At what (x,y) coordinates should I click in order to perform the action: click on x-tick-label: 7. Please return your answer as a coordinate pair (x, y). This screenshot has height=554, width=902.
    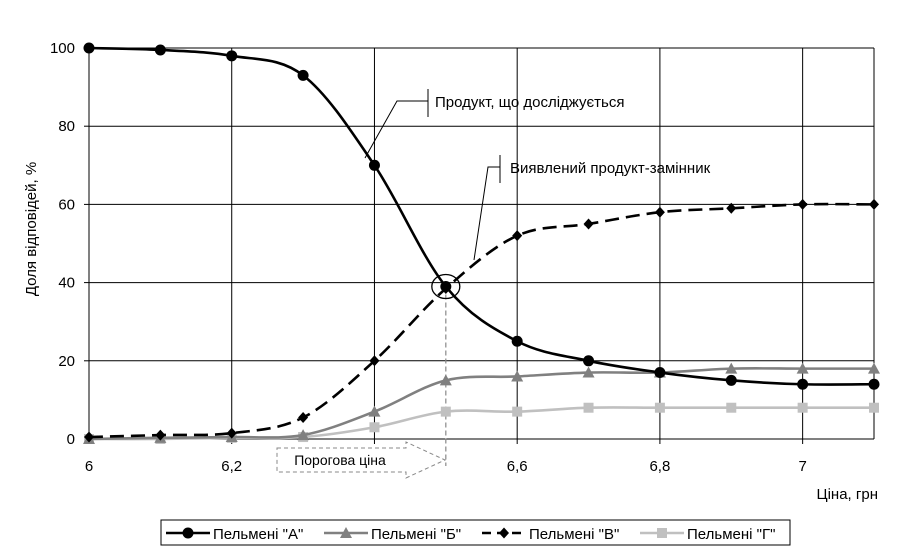
    Looking at the image, I should click on (802, 466).